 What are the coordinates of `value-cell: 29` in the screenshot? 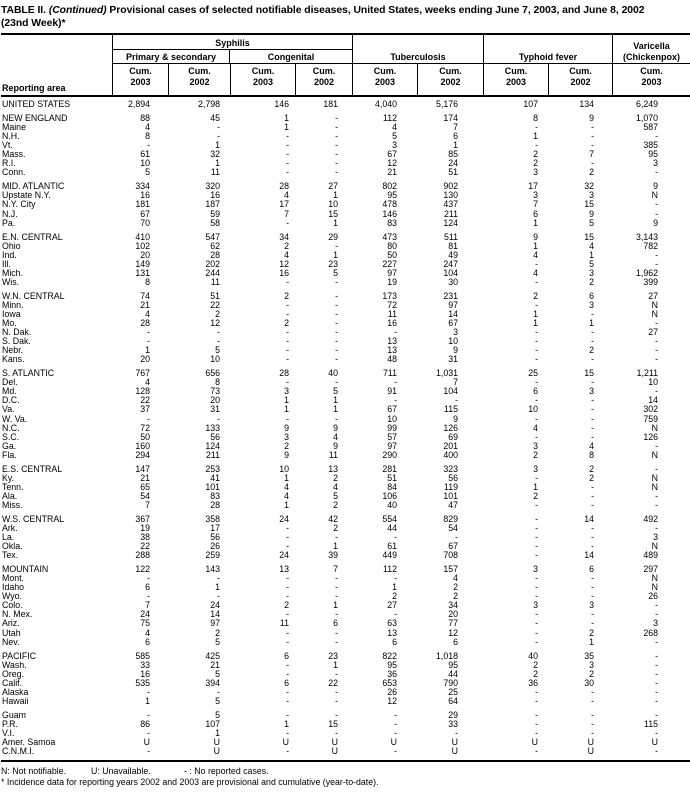 It's located at (333, 236).